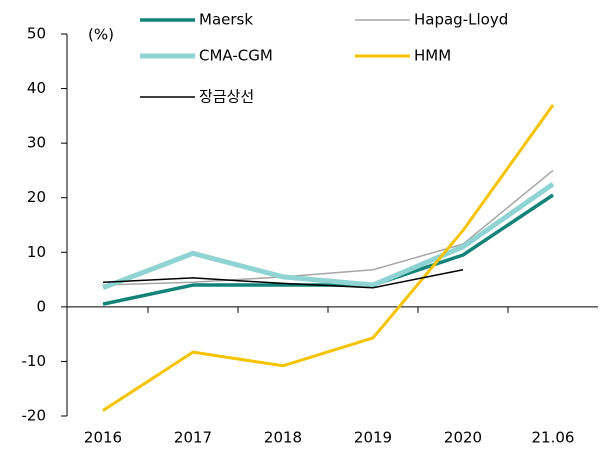 Image resolution: width=607 pixels, height=451 pixels. I want to click on y-tick-label: 0, so click(41, 306).